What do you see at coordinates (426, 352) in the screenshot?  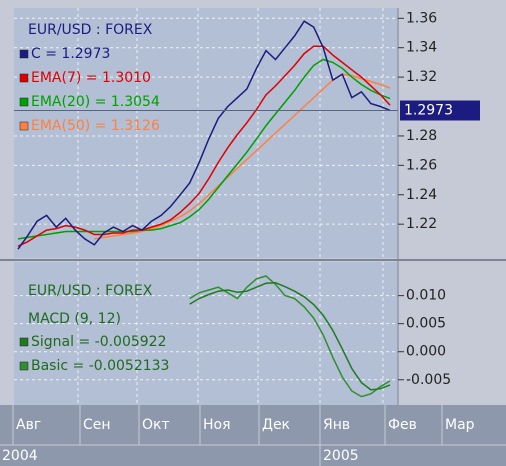 I see `y-tick-label: 0.000` at bounding box center [426, 352].